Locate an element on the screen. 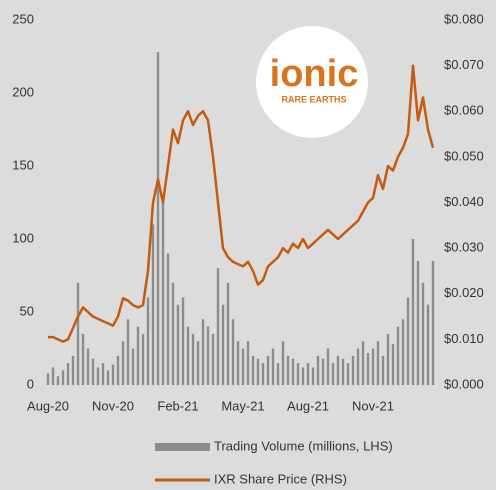 The height and width of the screenshot is (490, 496). y2-tick-label: $0.070 is located at coordinates (464, 64).